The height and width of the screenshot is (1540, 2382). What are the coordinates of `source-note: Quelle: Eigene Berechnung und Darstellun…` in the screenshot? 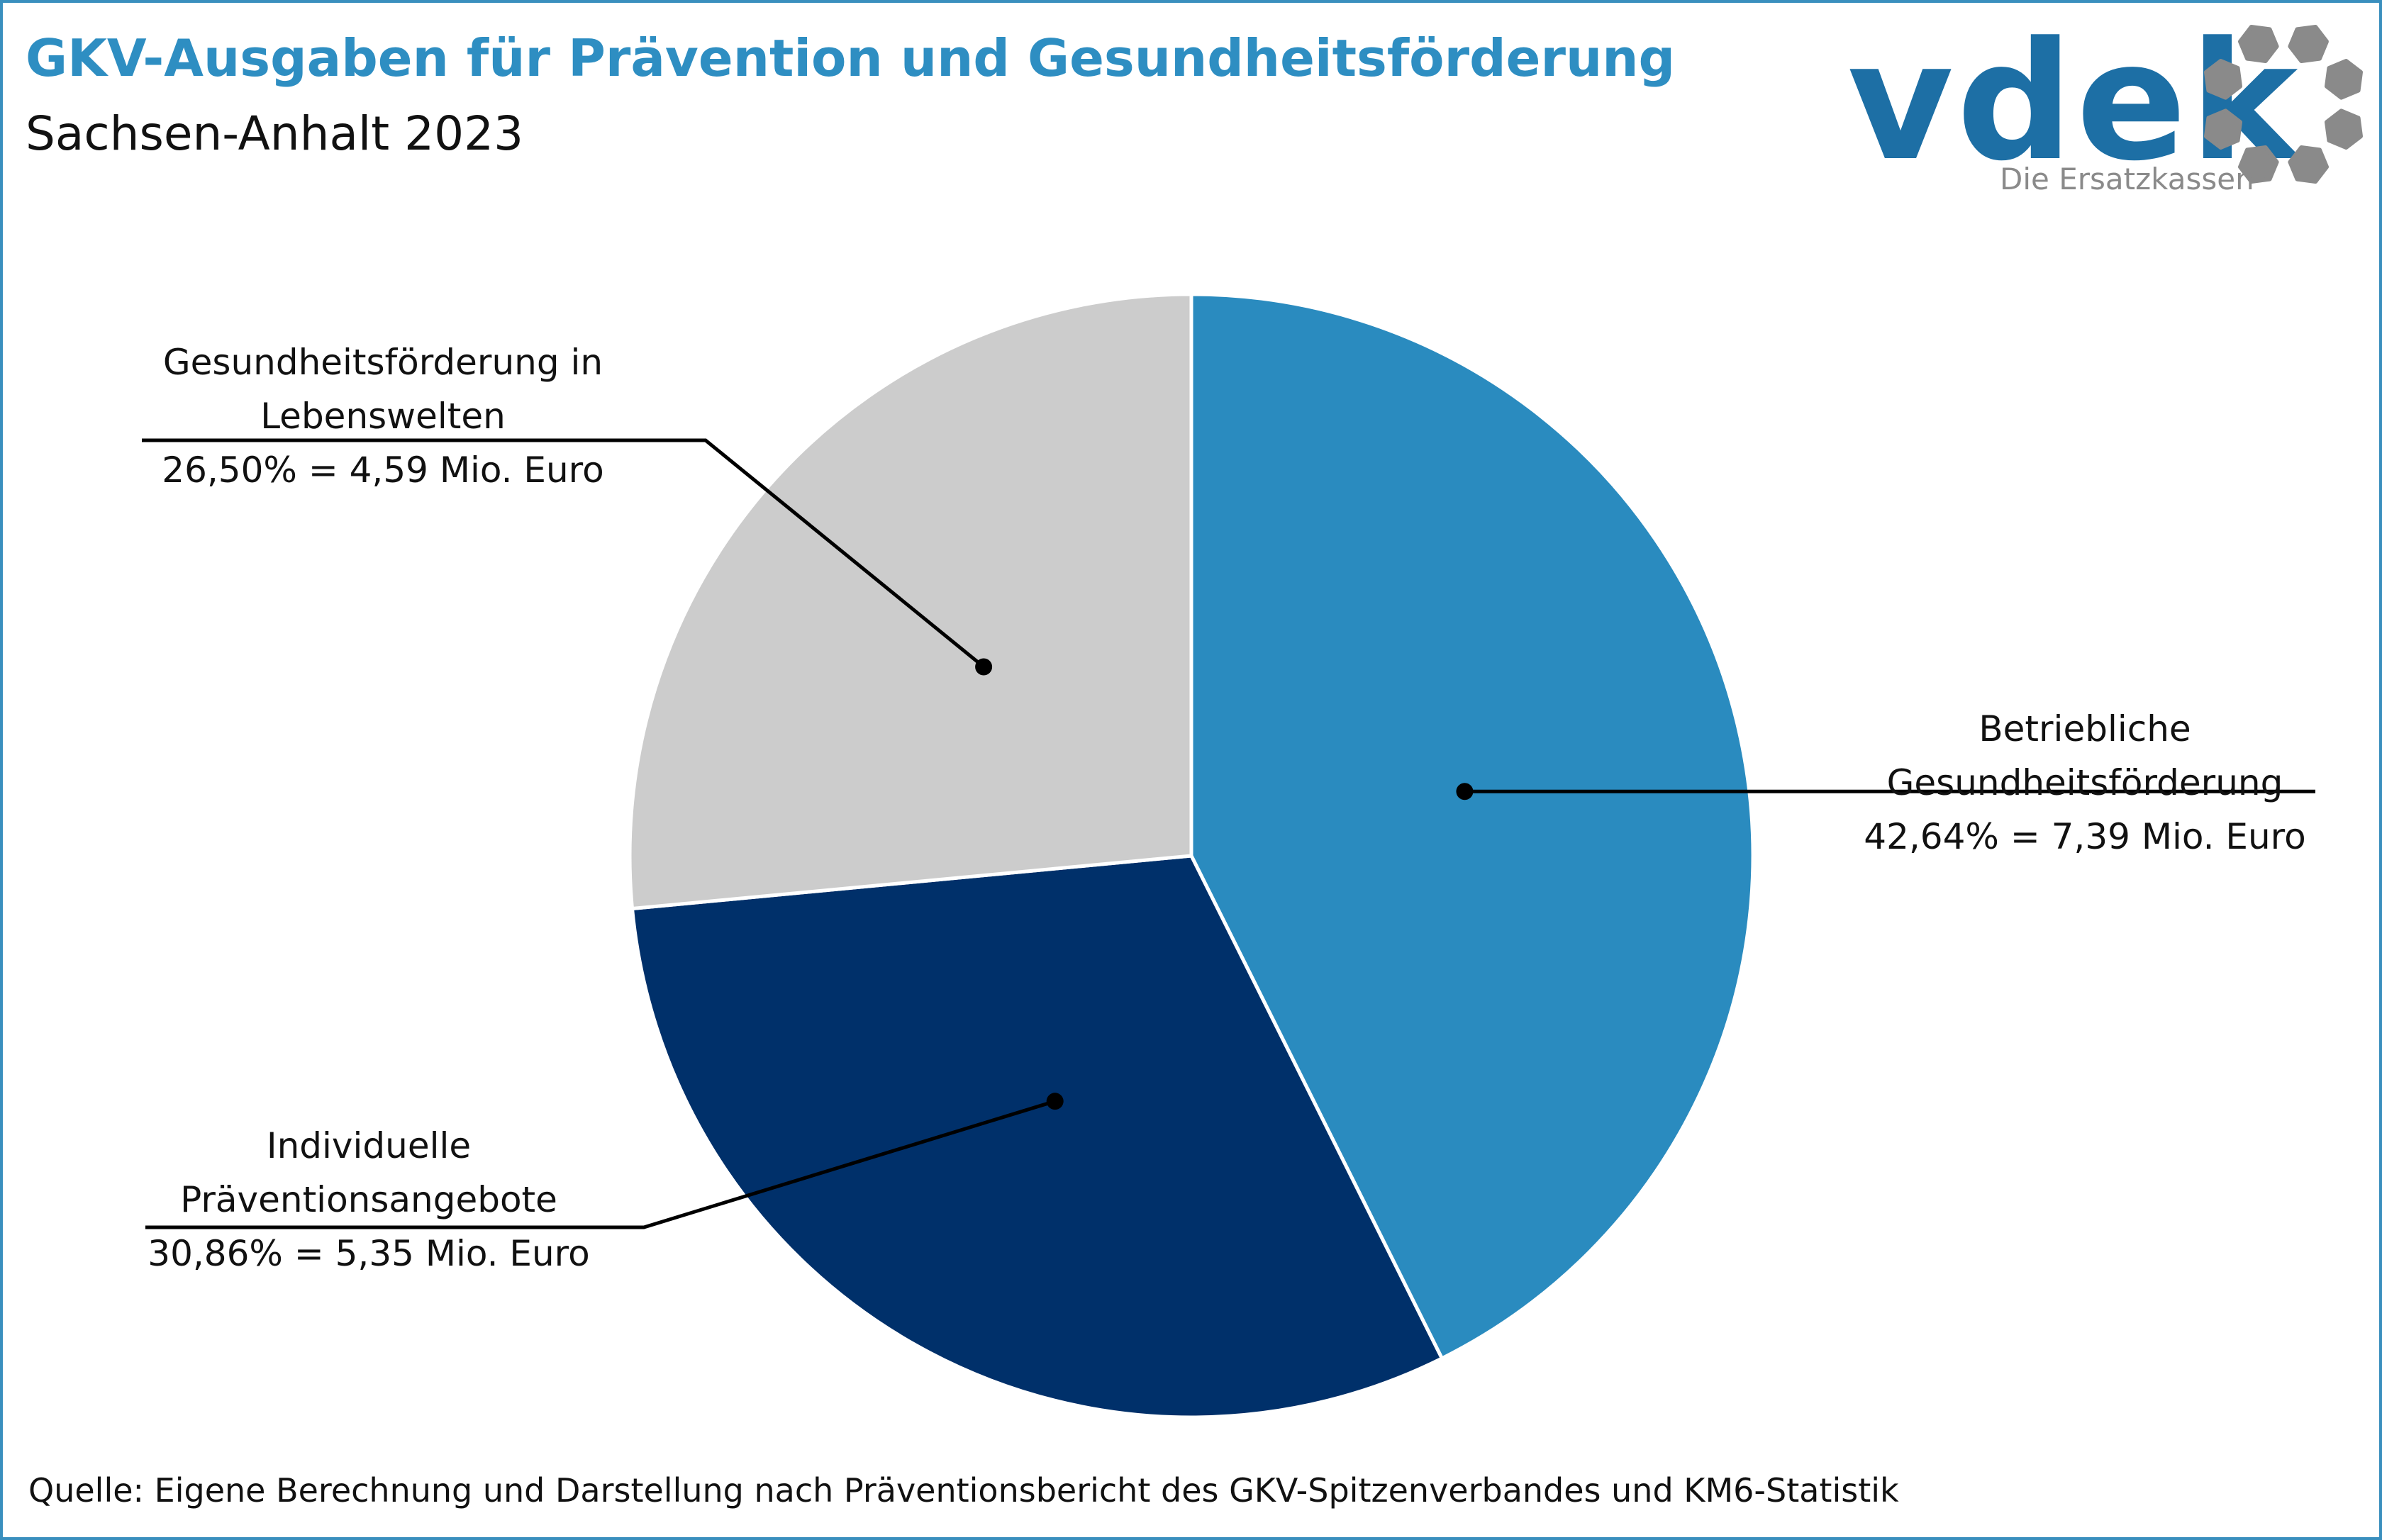 It's located at (963, 1490).